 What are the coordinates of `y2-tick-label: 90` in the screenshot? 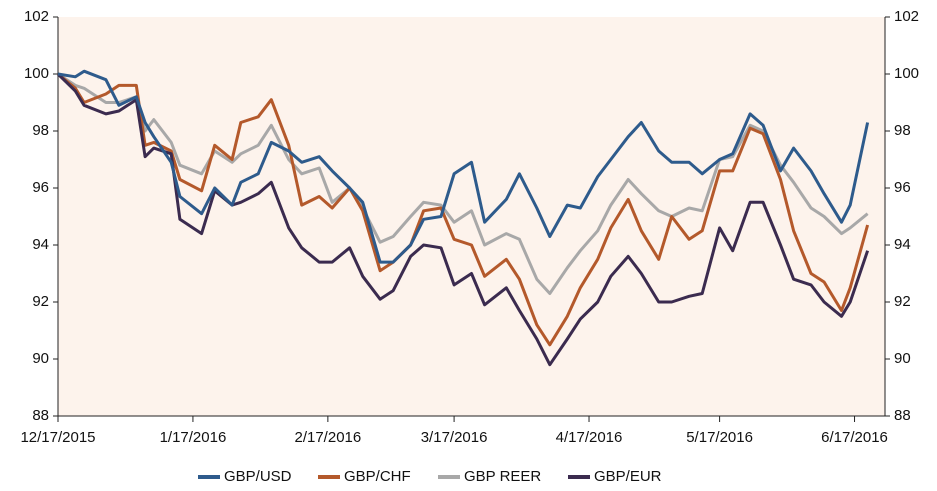 It's located at (902, 358).